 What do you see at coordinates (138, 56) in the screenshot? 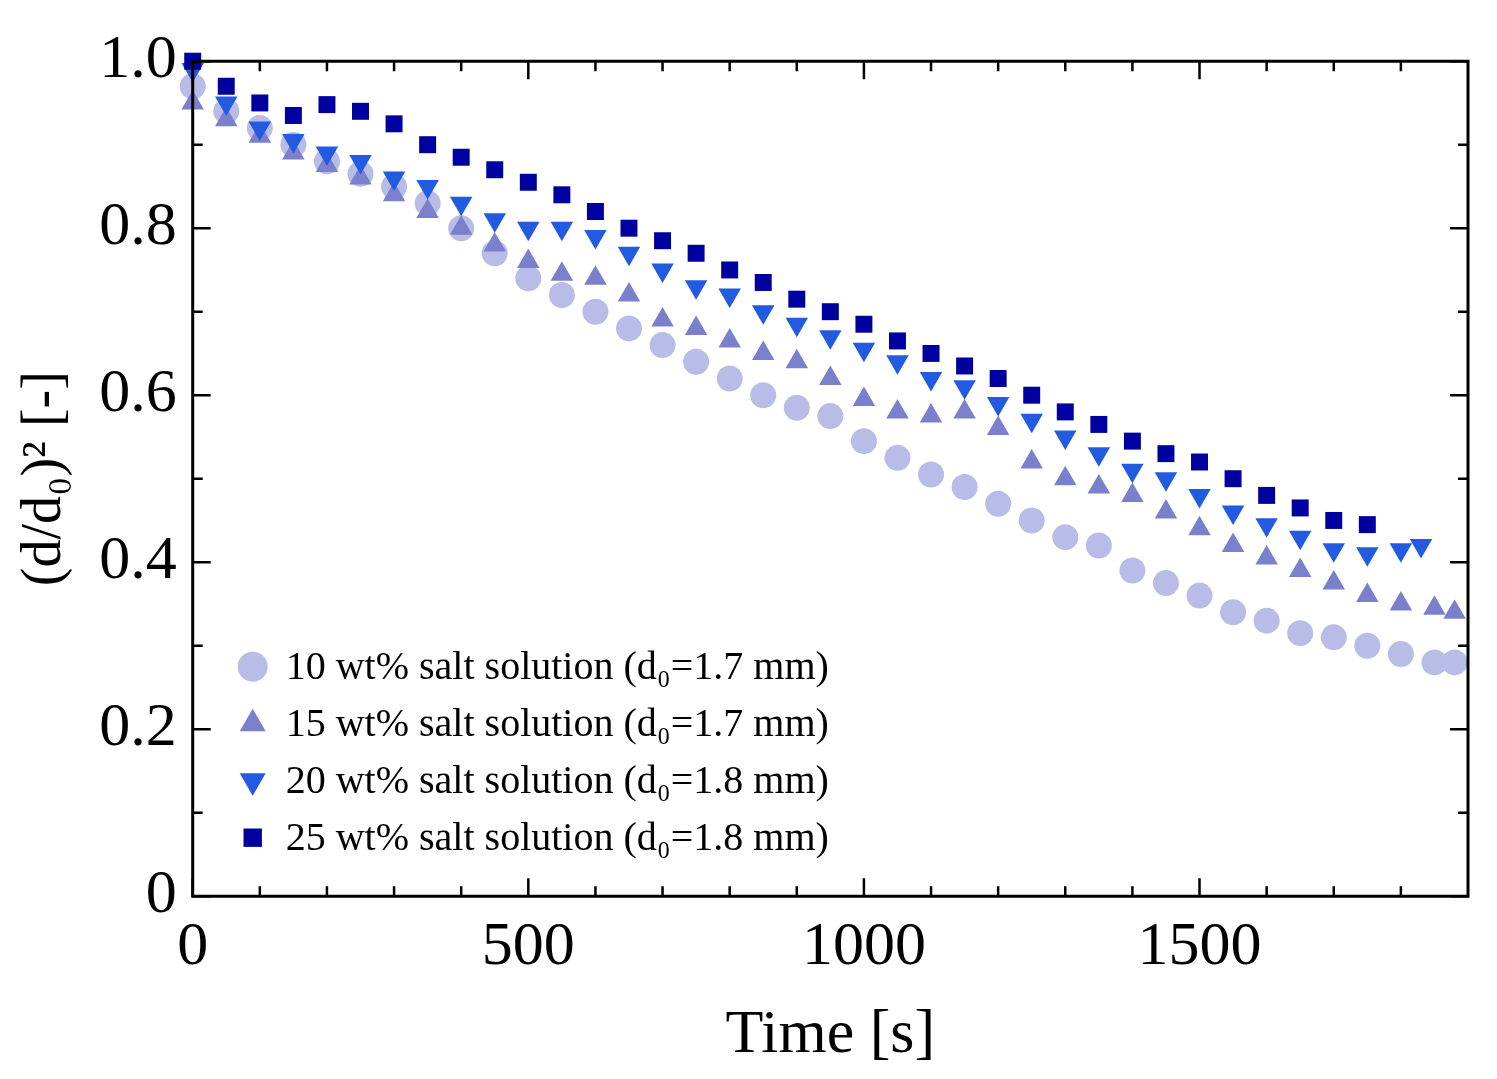
I see `y-tick-label: 1.0` at bounding box center [138, 56].